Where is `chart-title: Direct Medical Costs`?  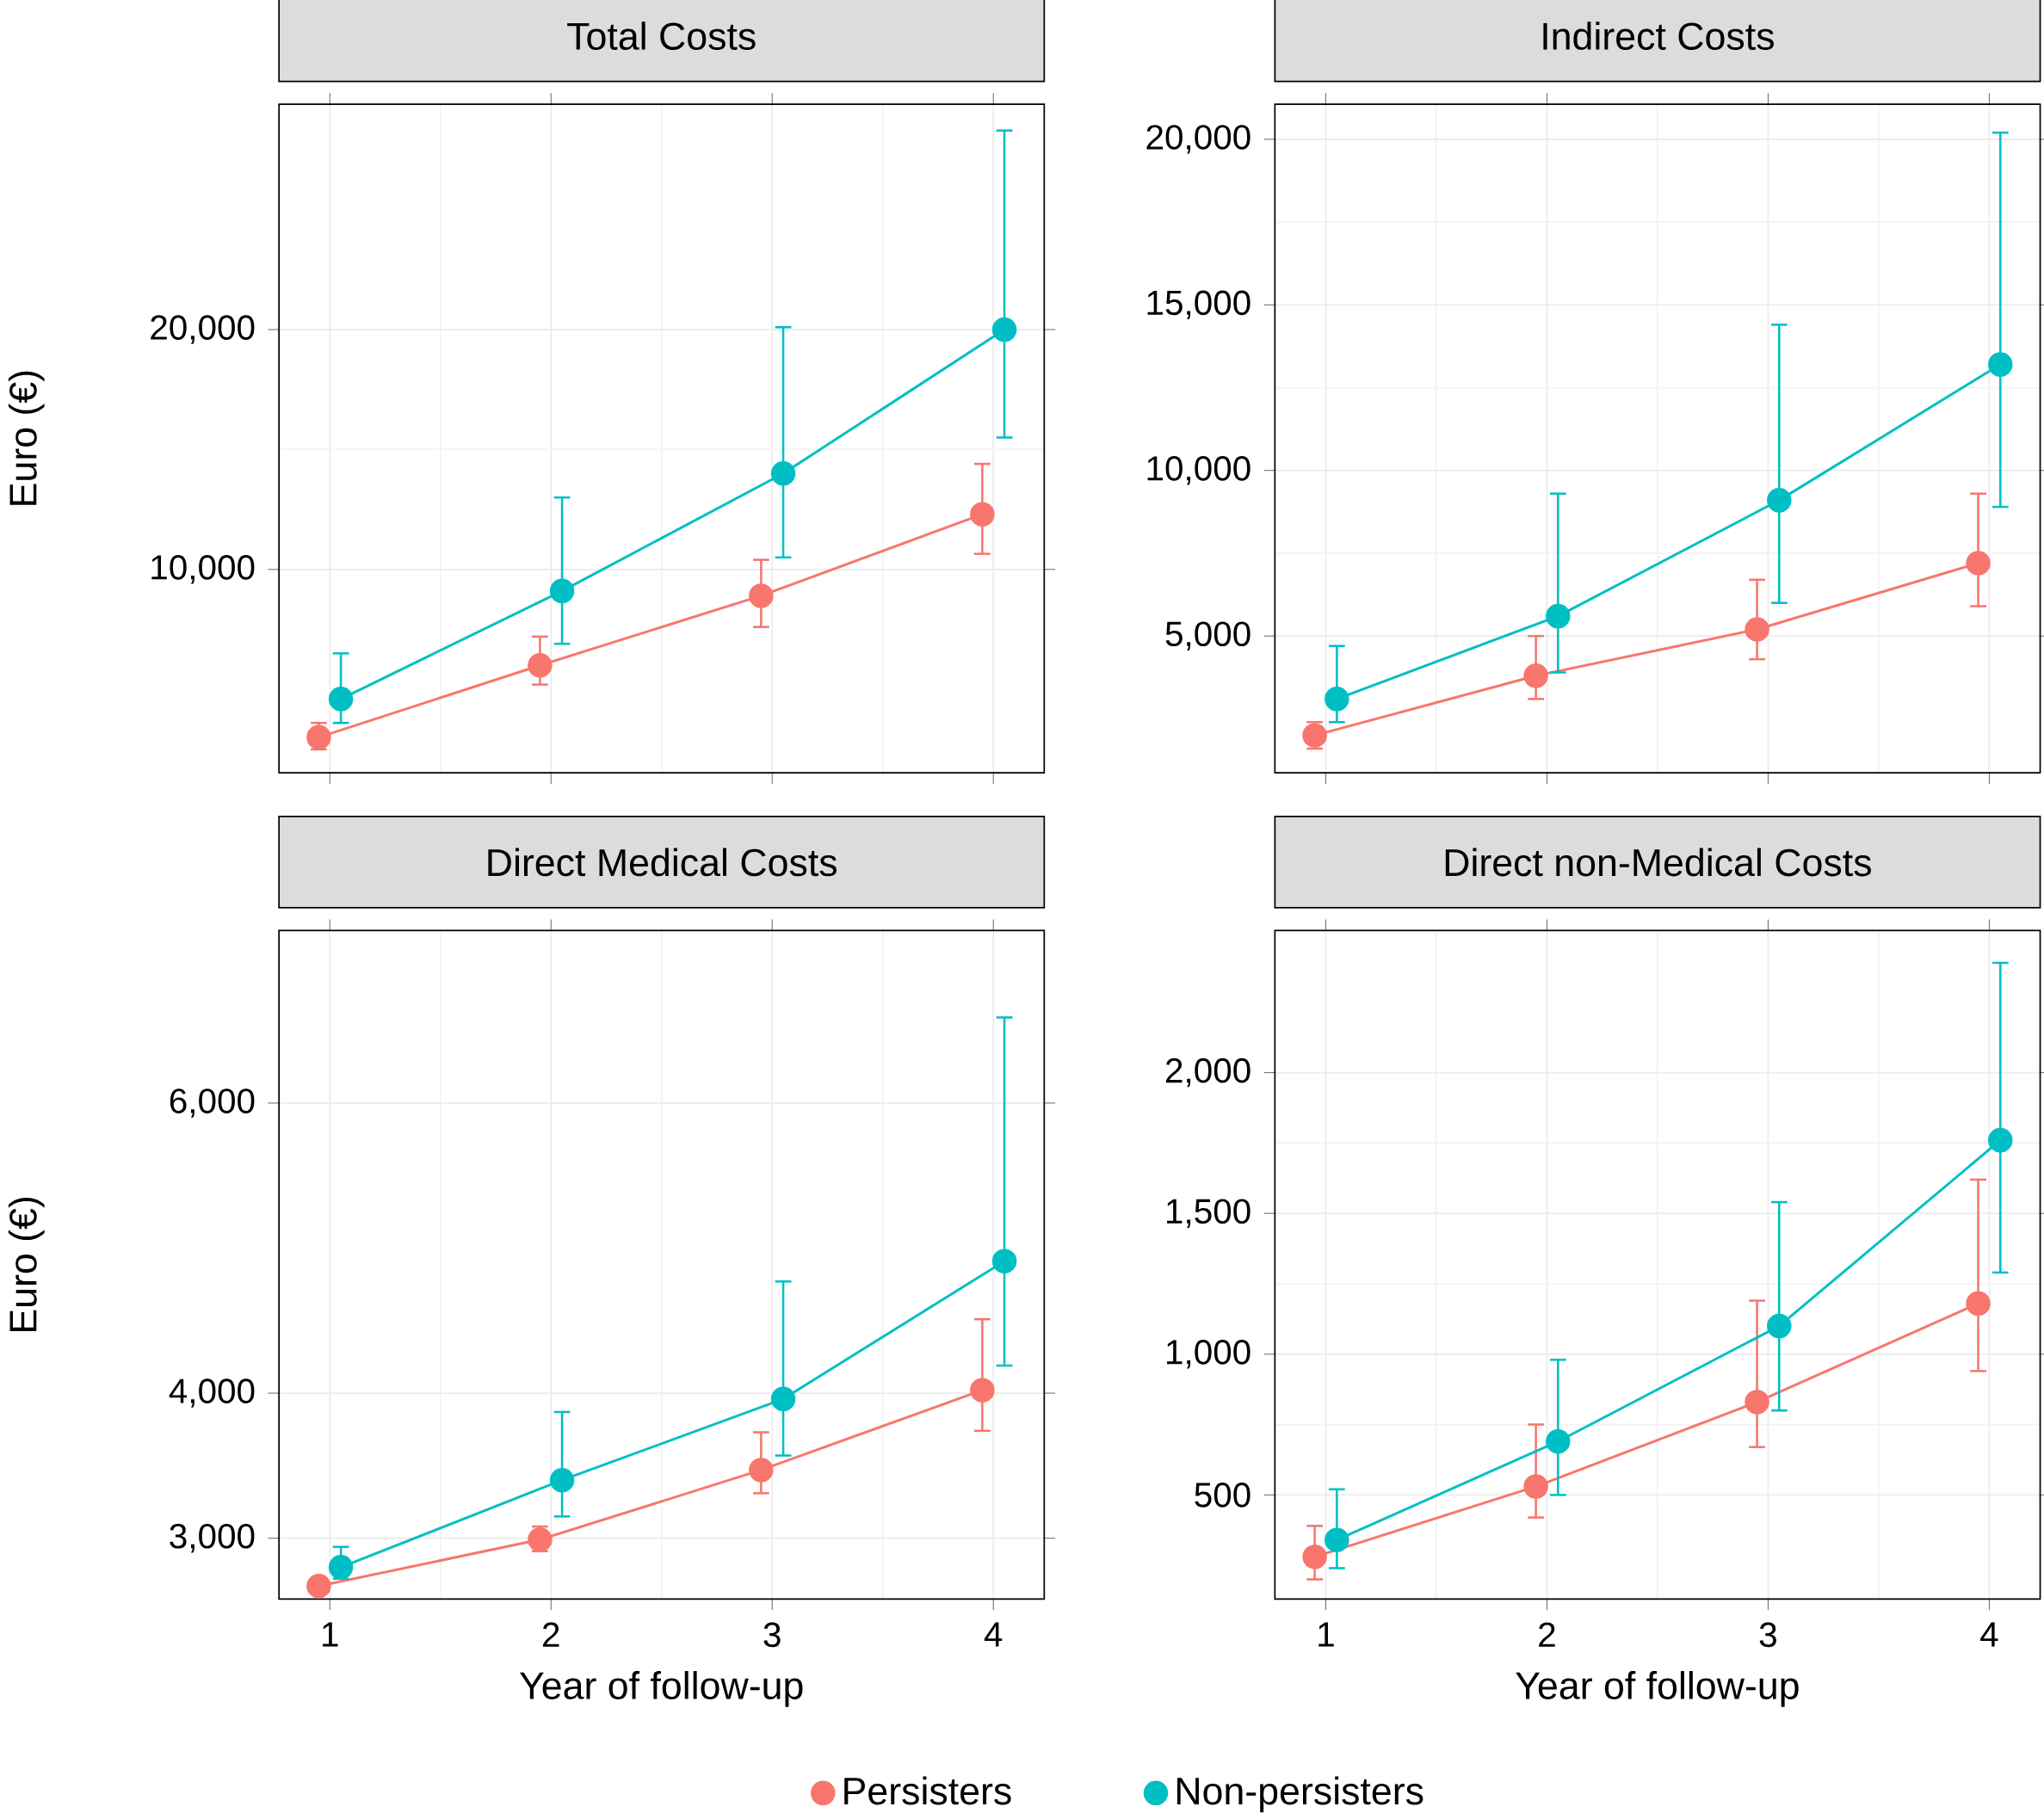
chart-title: Direct Medical Costs is located at coordinates (663, 862).